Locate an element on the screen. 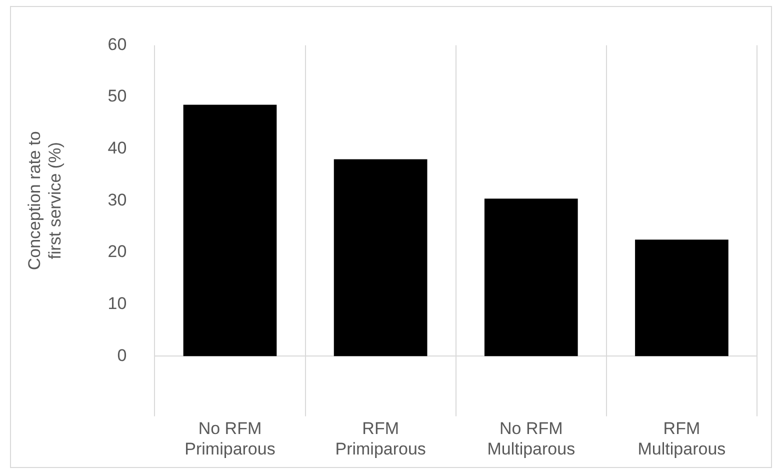 This screenshot has width=780, height=473. x-tick-label: RFM Multiparous is located at coordinates (682, 438).